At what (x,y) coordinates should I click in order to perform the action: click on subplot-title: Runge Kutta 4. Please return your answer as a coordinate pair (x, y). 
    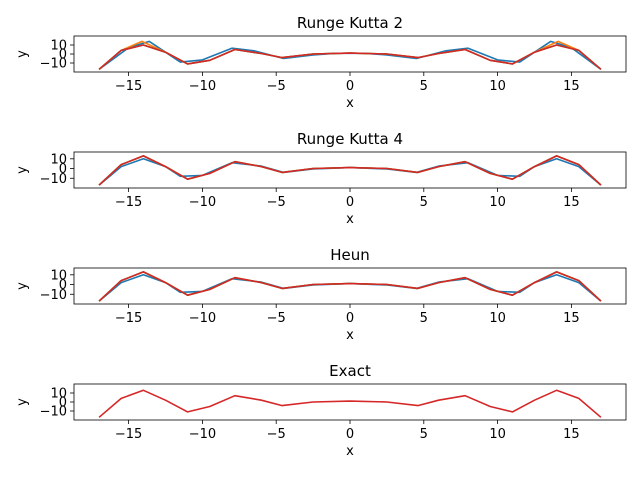
    Looking at the image, I should click on (350, 139).